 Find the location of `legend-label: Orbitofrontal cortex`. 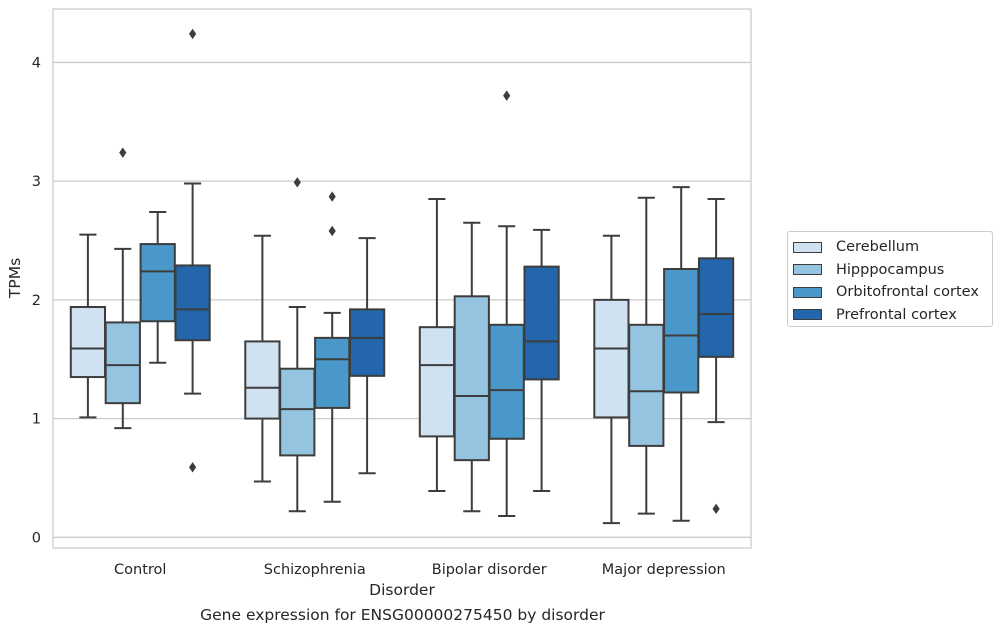

legend-label: Orbitofrontal cortex is located at coordinates (907, 292).